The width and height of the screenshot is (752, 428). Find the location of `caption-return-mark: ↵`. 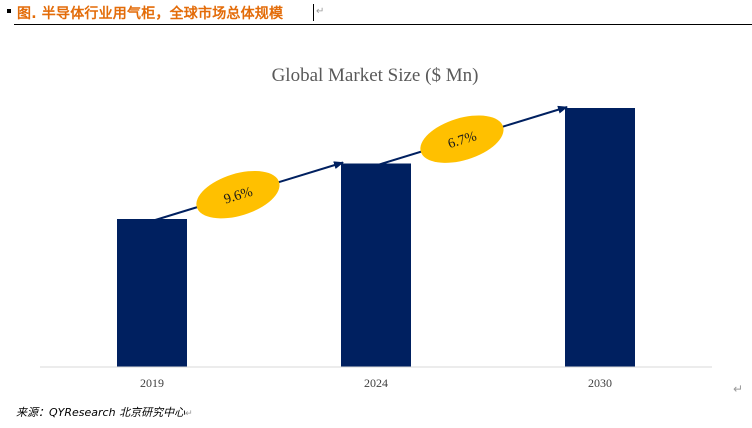

caption-return-mark: ↵ is located at coordinates (320, 11).